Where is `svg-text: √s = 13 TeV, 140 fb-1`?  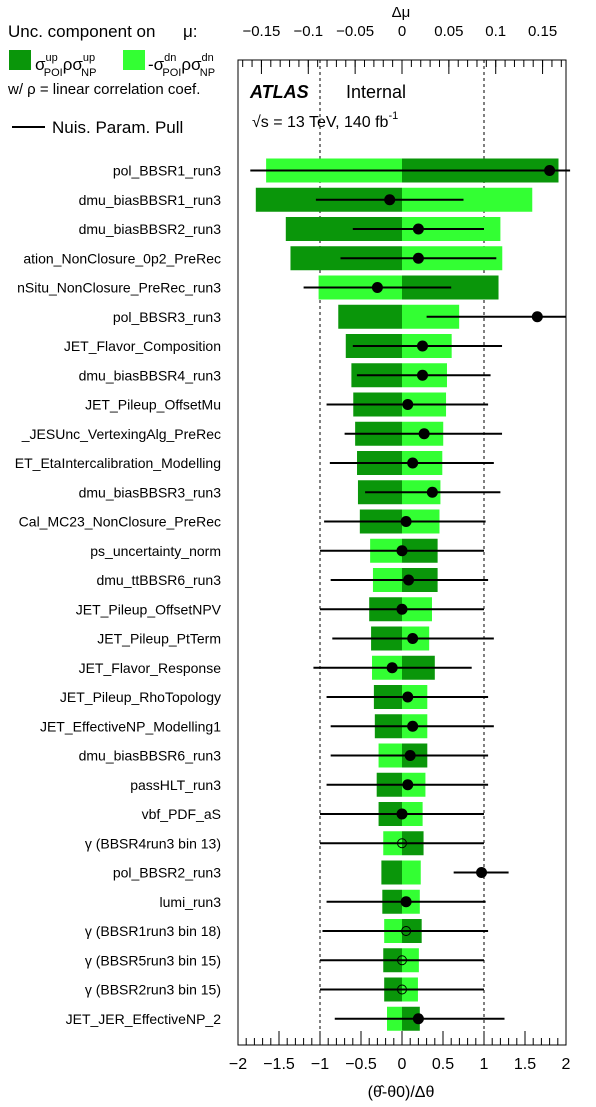
svg-text: √s = 13 TeV, 140 fb-1 is located at coordinates (325, 120).